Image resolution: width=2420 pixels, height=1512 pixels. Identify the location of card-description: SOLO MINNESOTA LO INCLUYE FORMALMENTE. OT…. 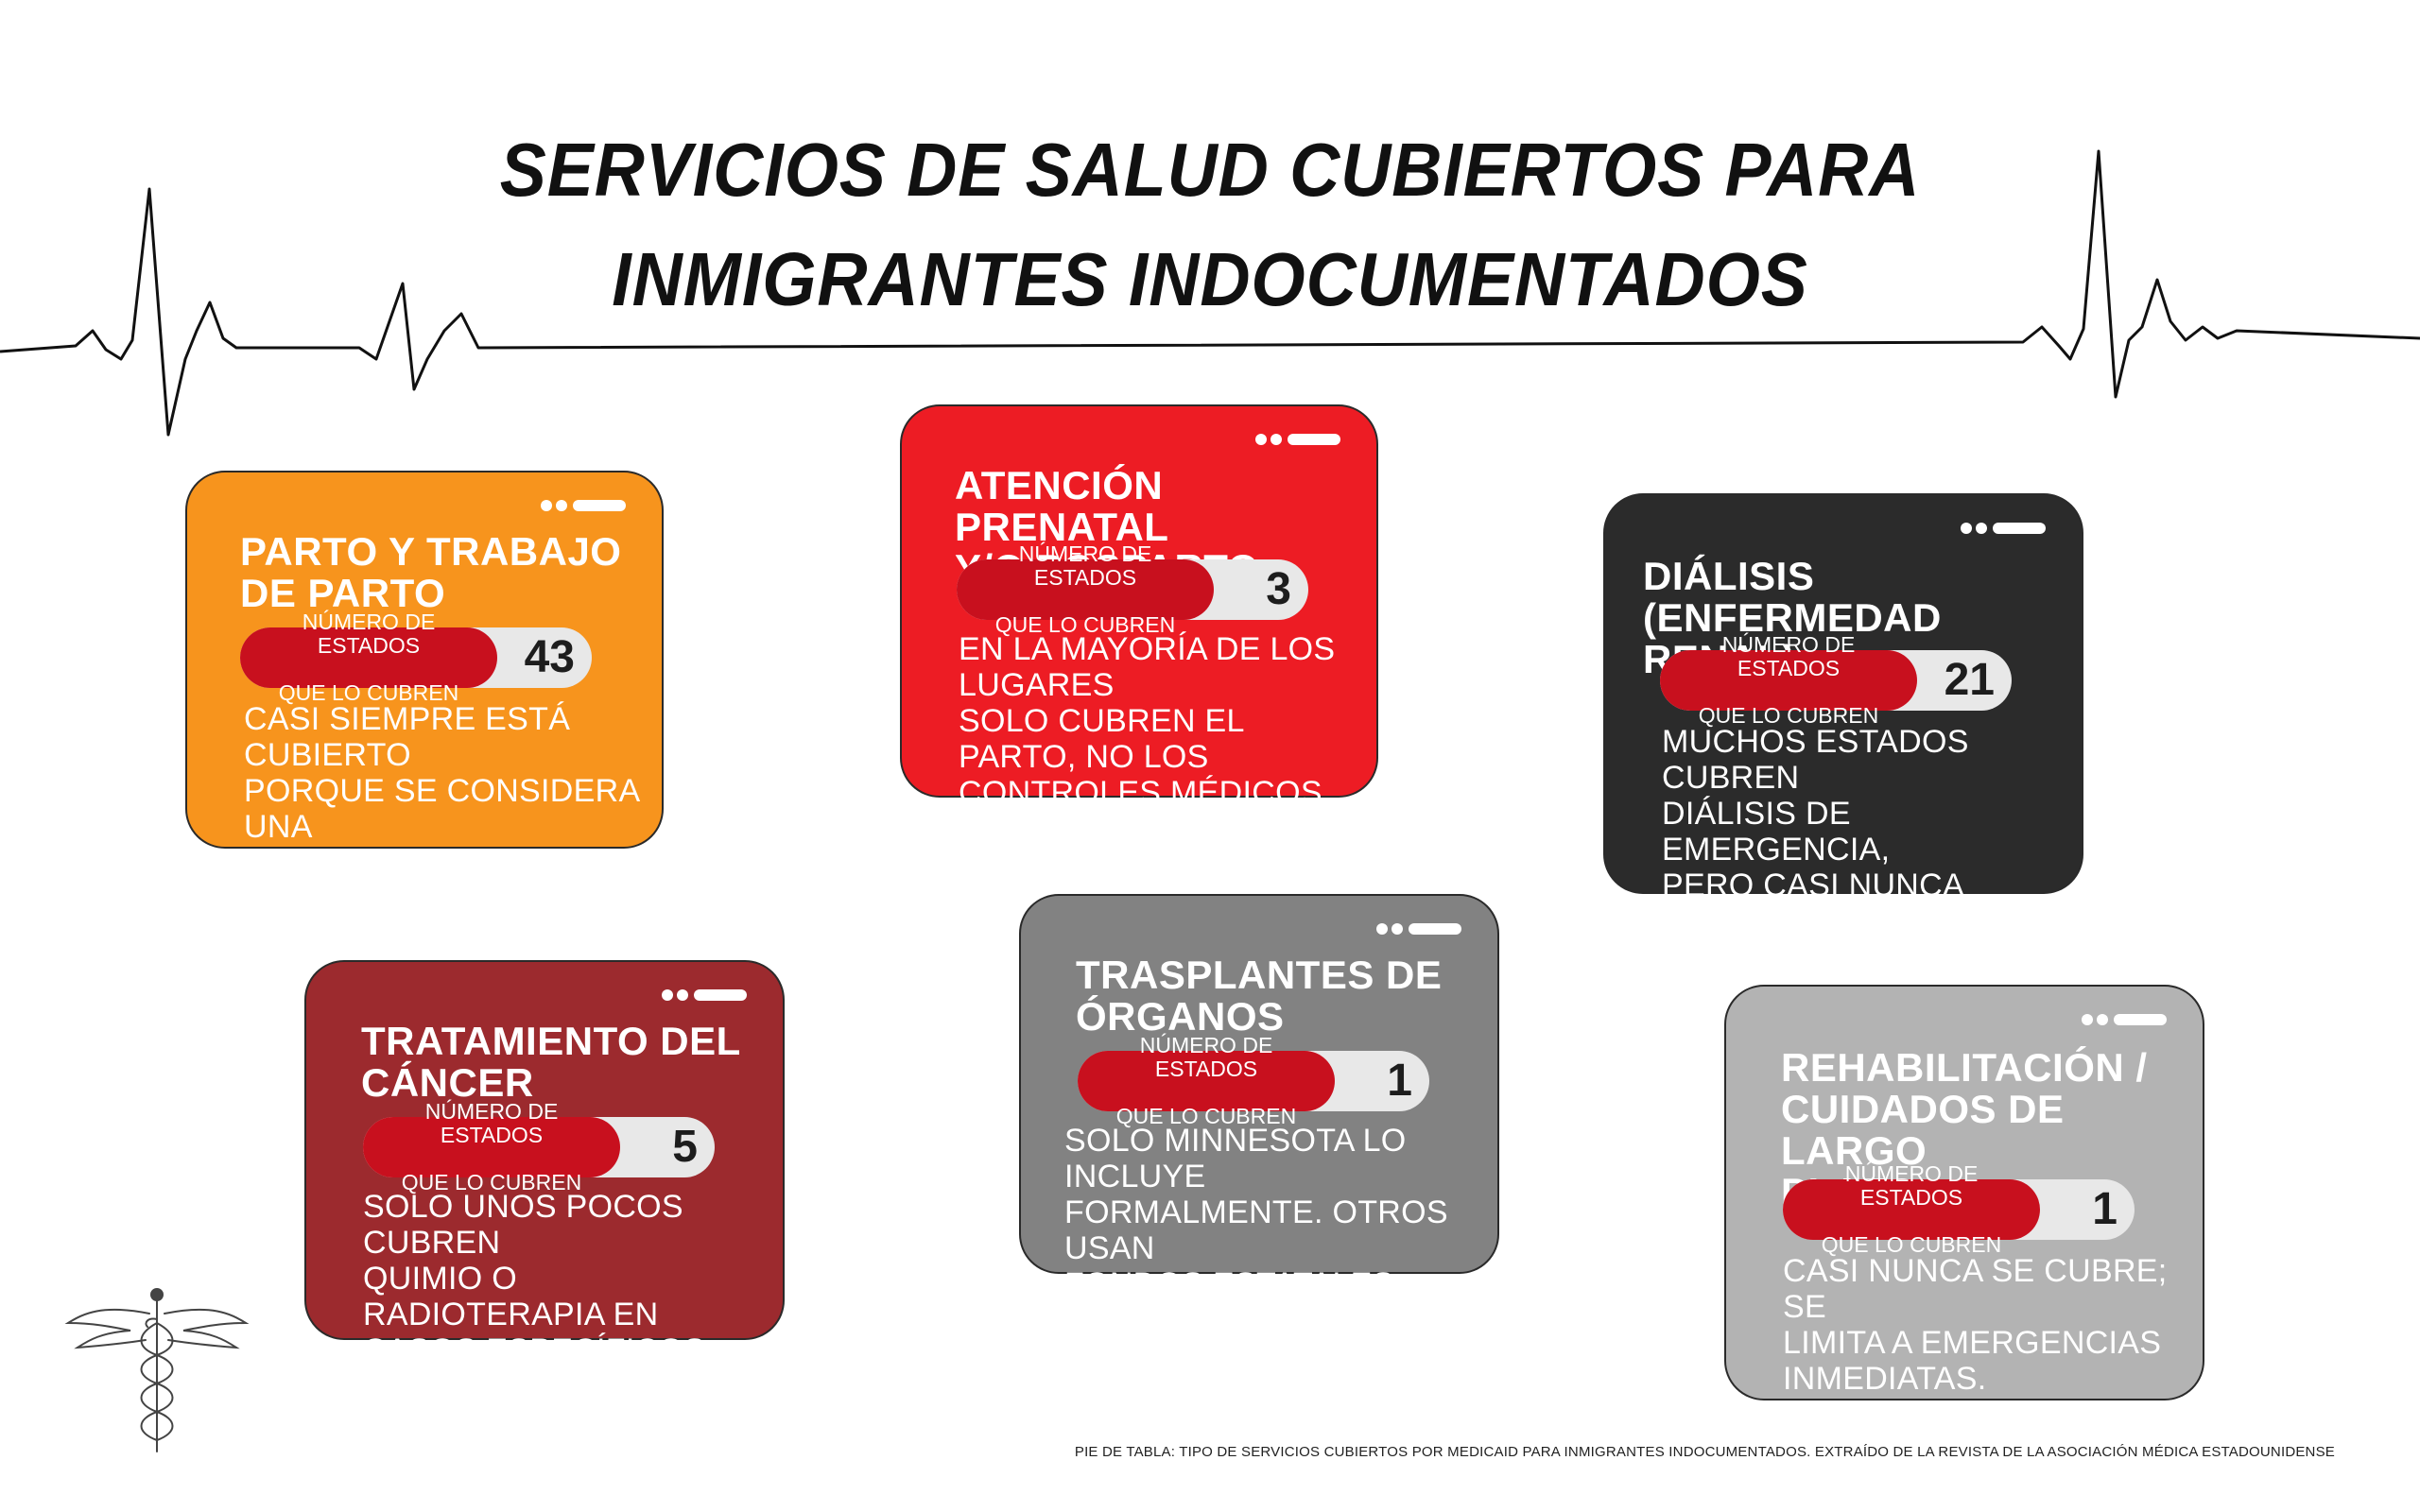
(1256, 1230).